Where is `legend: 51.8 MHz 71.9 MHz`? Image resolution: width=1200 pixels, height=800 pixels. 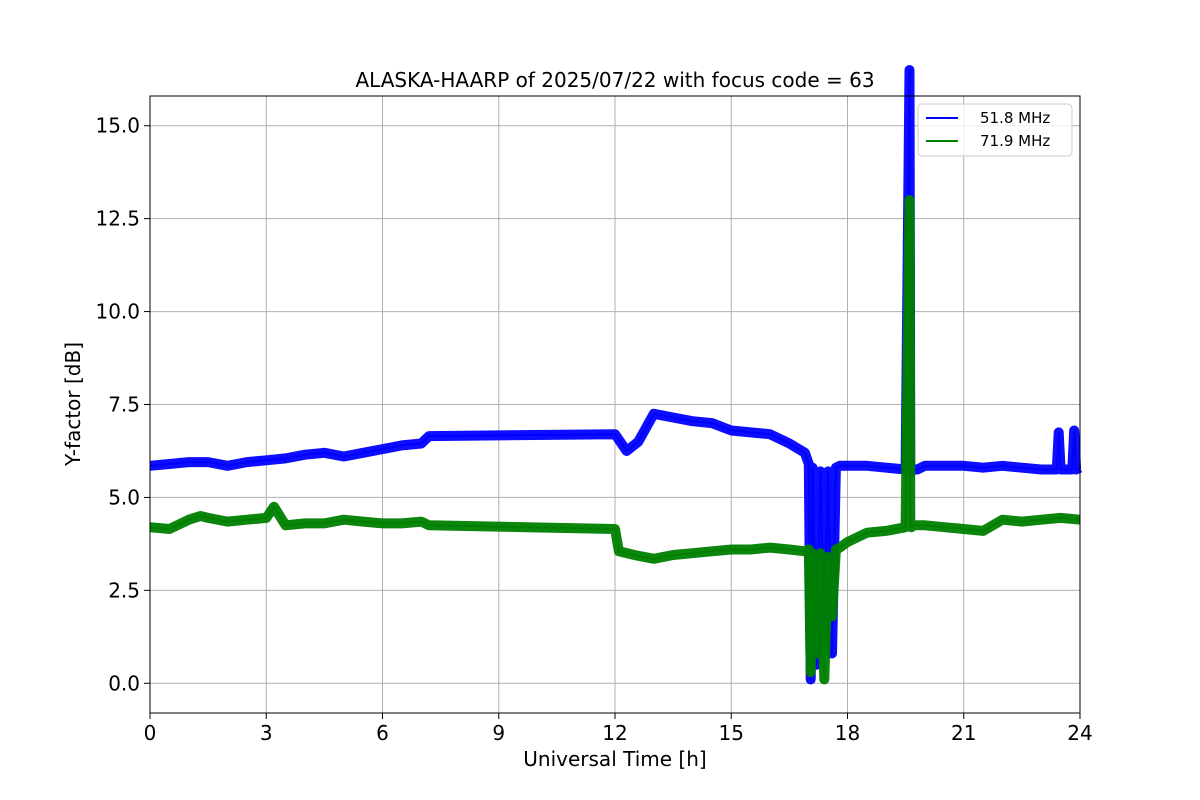 legend: 51.8 MHz 71.9 MHz is located at coordinates (995, 130).